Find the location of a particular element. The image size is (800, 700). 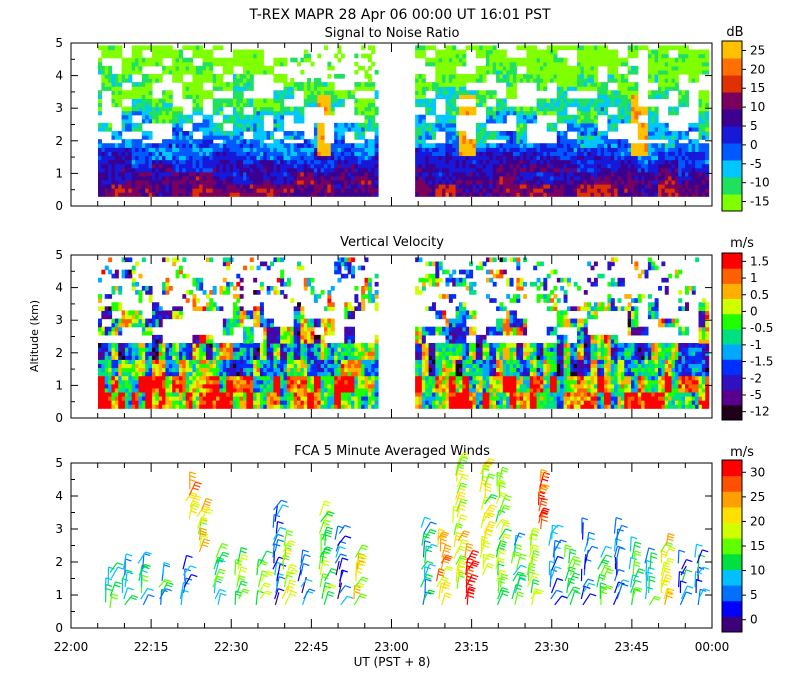

snr-colorbar-label: 5 is located at coordinates (754, 126).